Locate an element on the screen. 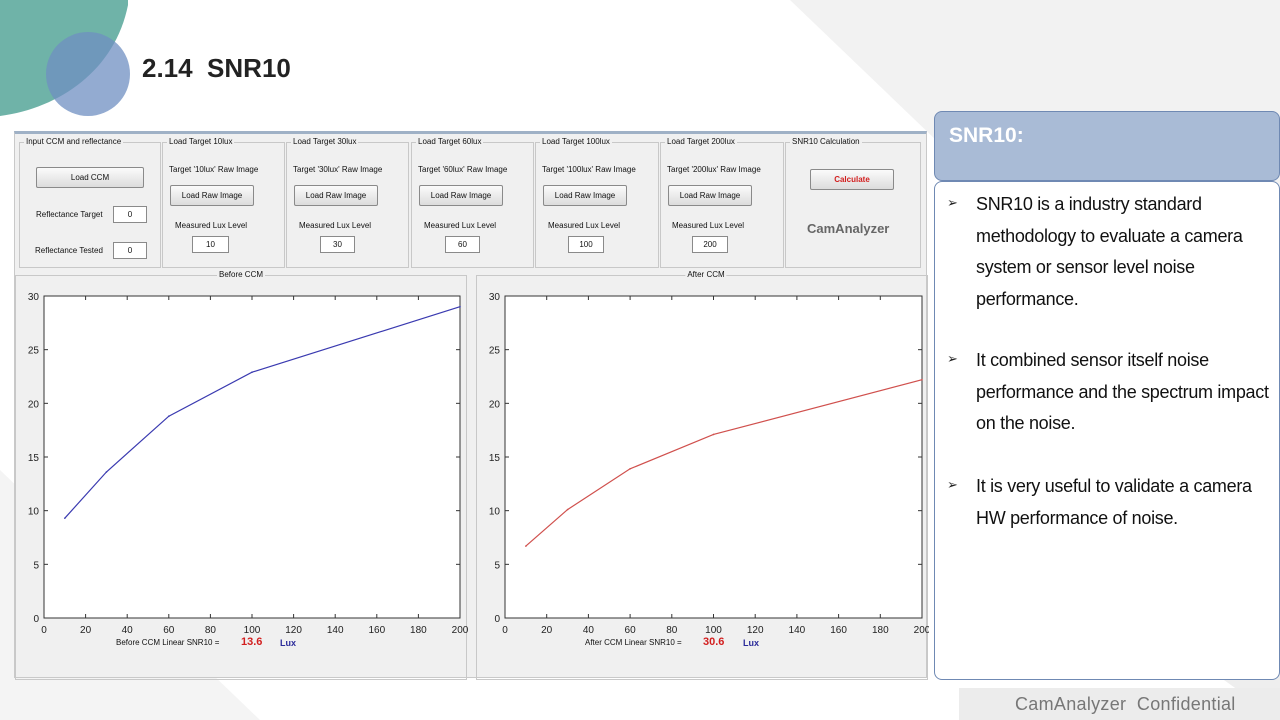 This screenshot has width=1280, height=720. reflectance-target-input: 0 is located at coordinates (130, 214).